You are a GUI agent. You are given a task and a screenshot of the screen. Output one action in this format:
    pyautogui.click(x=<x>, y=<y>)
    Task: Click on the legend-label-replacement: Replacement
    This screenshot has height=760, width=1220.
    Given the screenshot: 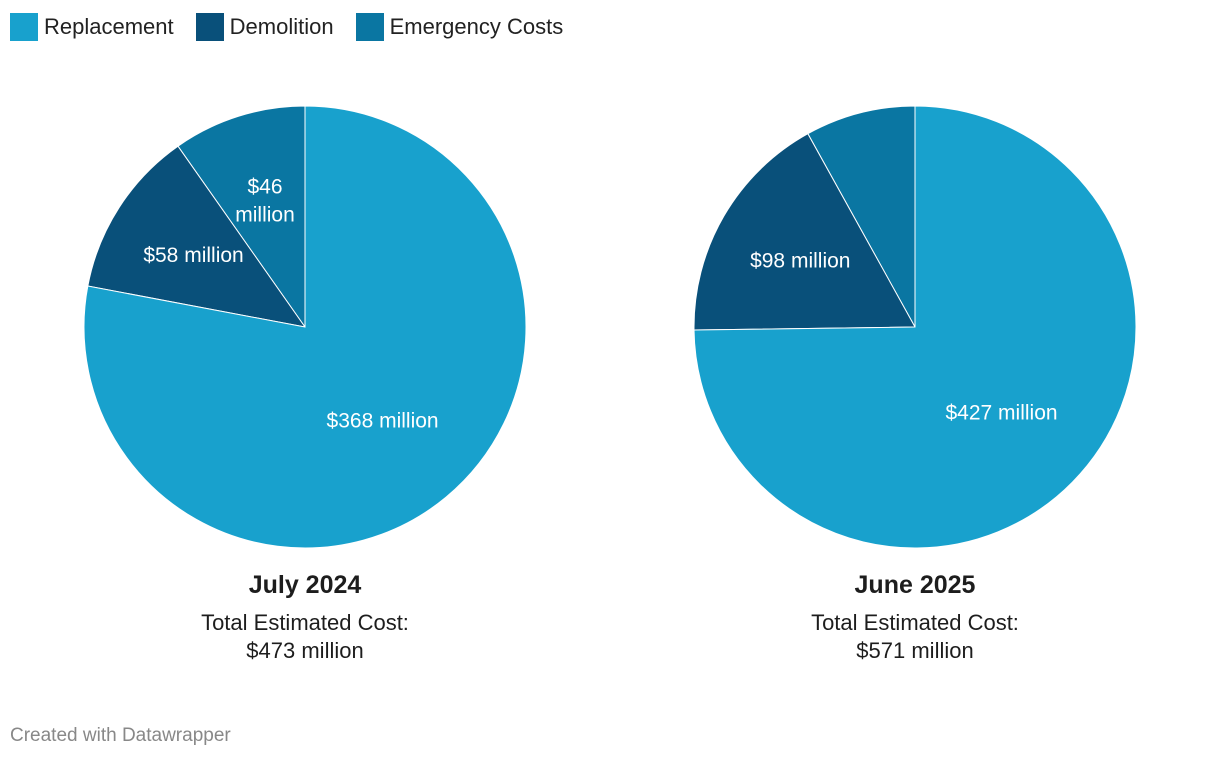 What is the action you would take?
    pyautogui.click(x=109, y=26)
    